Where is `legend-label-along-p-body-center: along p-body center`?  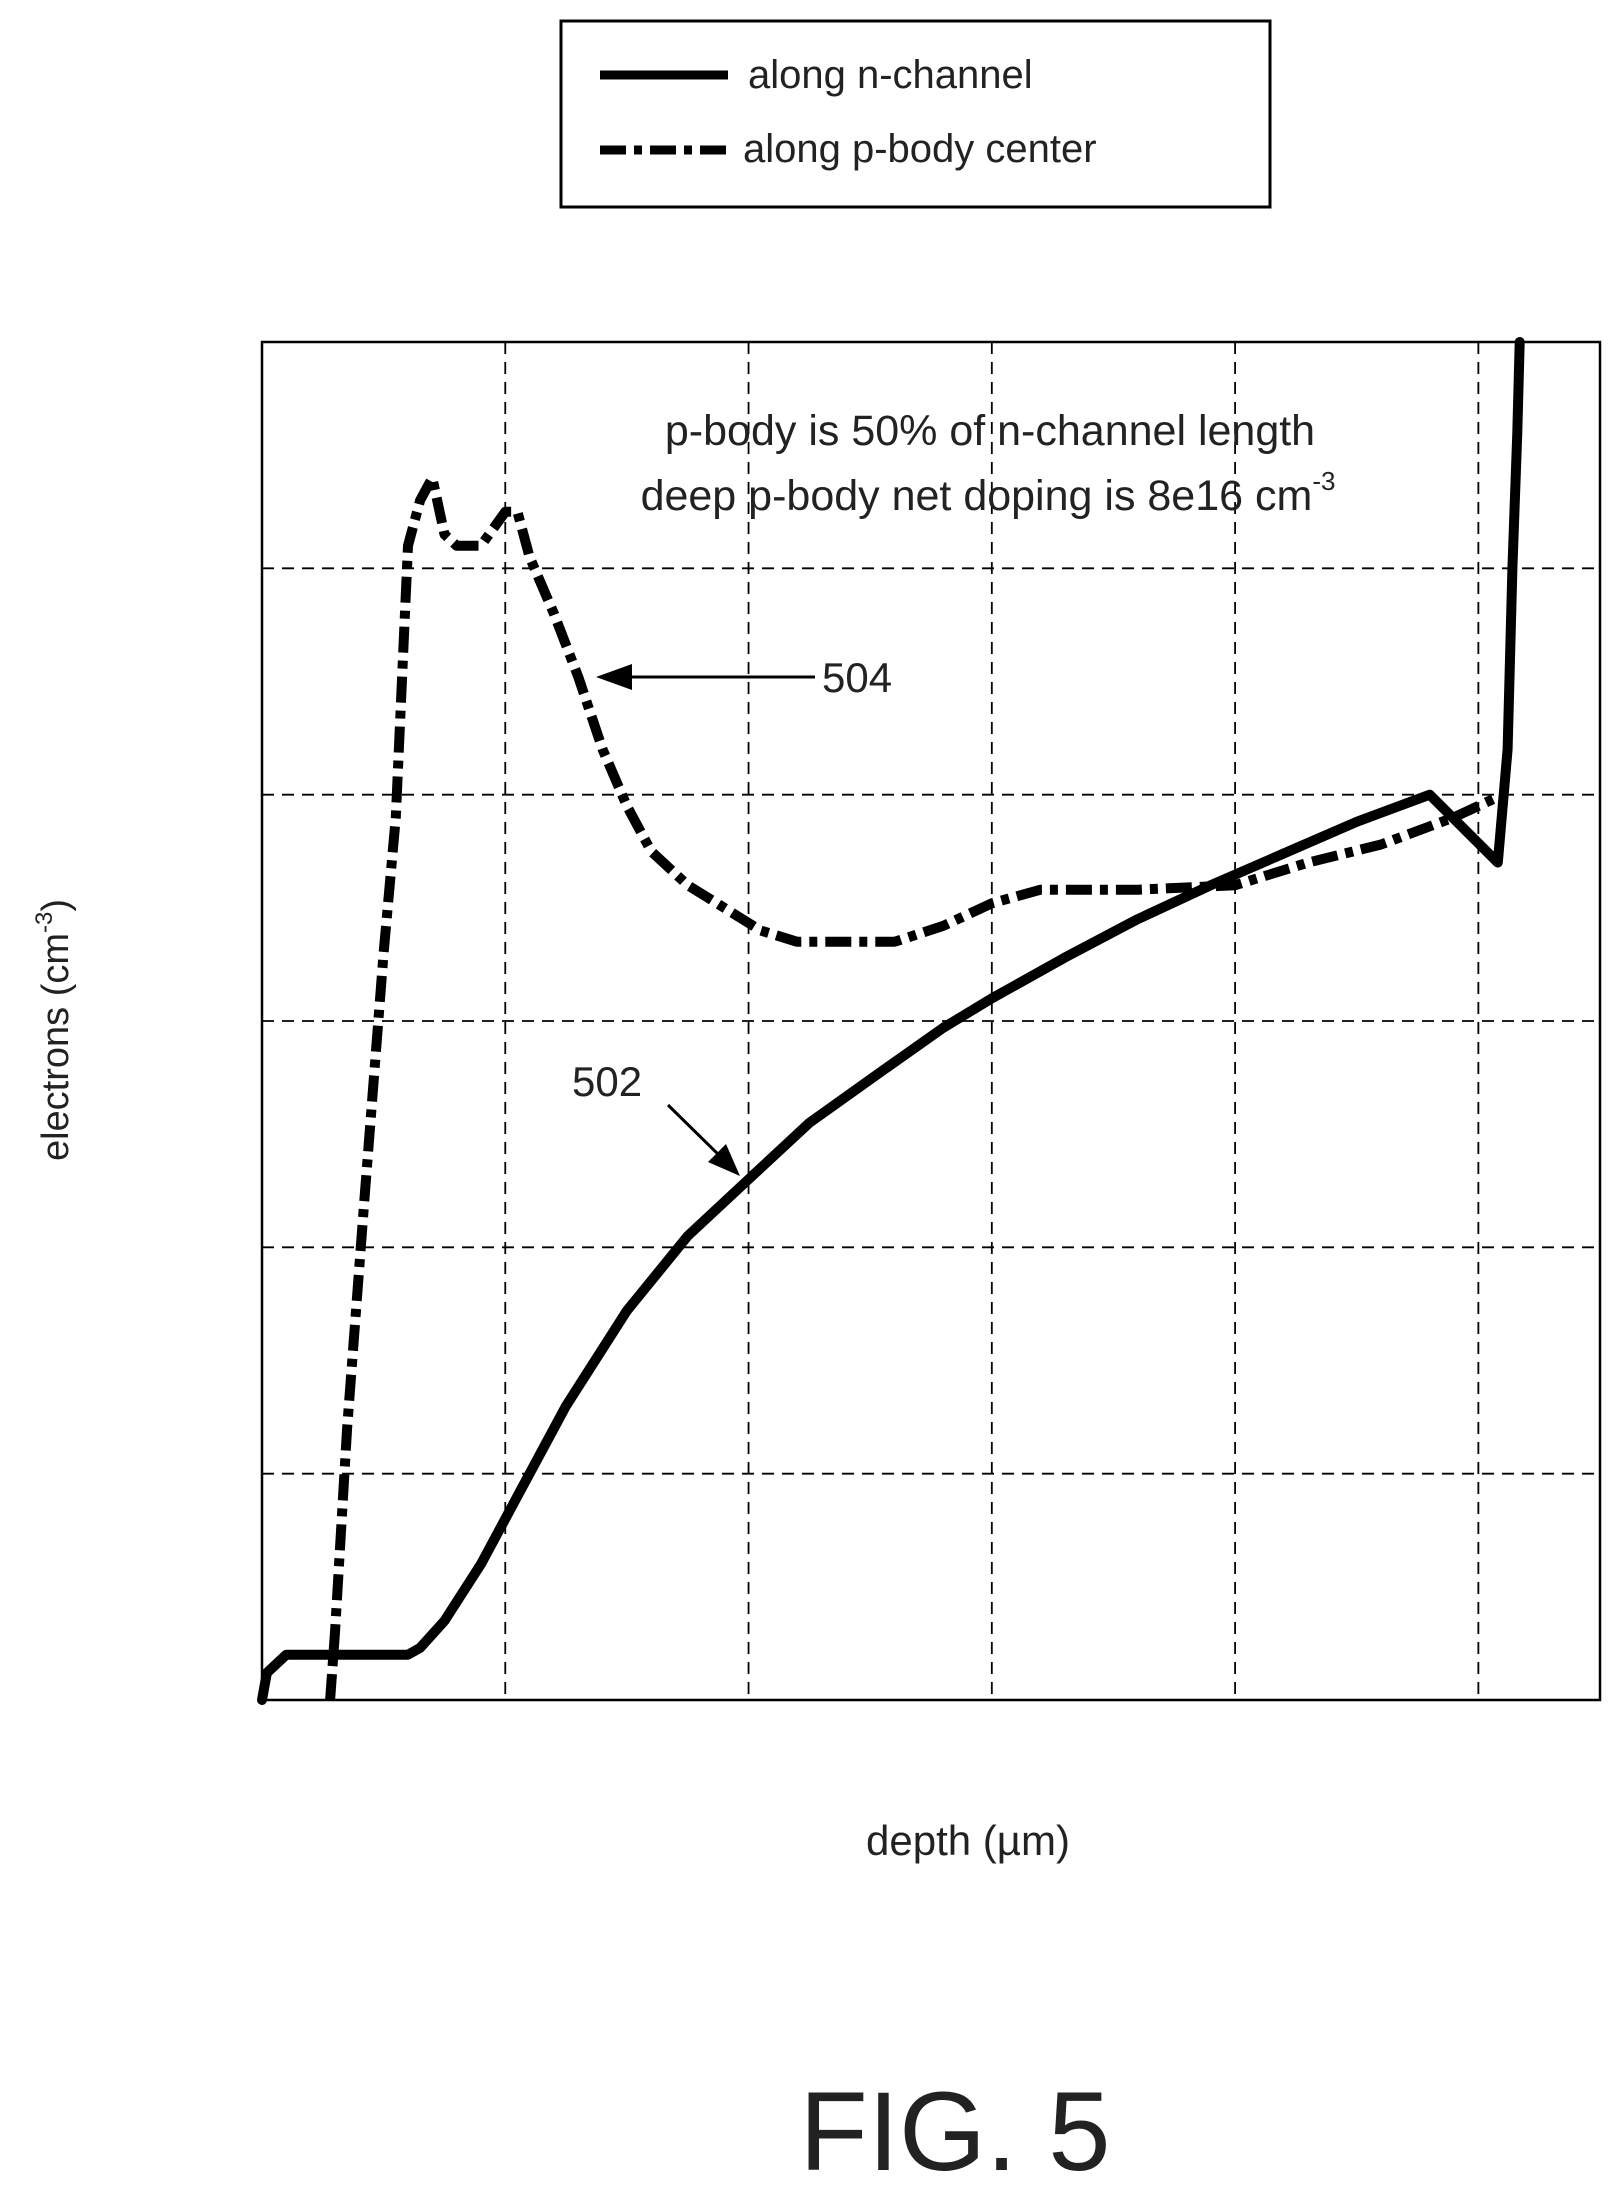
legend-label-along-p-body-center: along p-body center is located at coordinates (920, 149).